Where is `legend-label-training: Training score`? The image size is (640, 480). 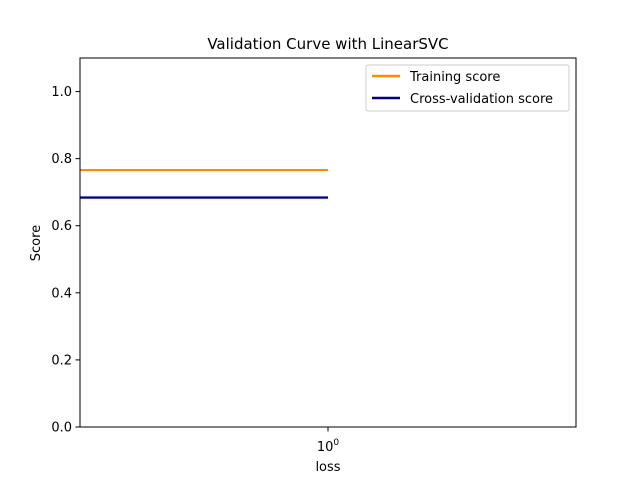 legend-label-training: Training score is located at coordinates (454, 77).